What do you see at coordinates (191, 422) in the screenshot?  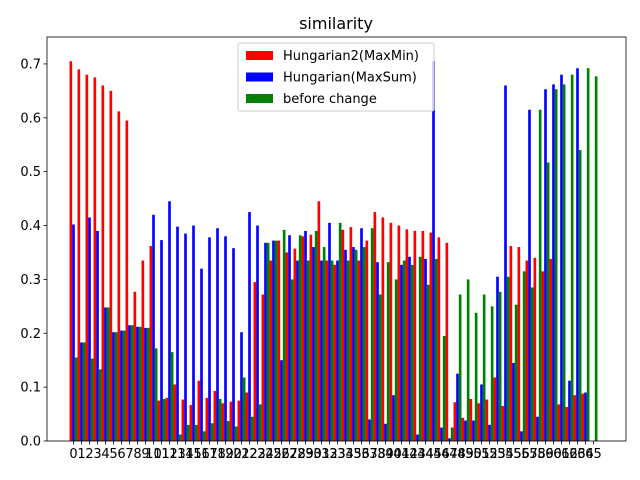 I see `bar-hungarian2-maxmin--15` at bounding box center [191, 422].